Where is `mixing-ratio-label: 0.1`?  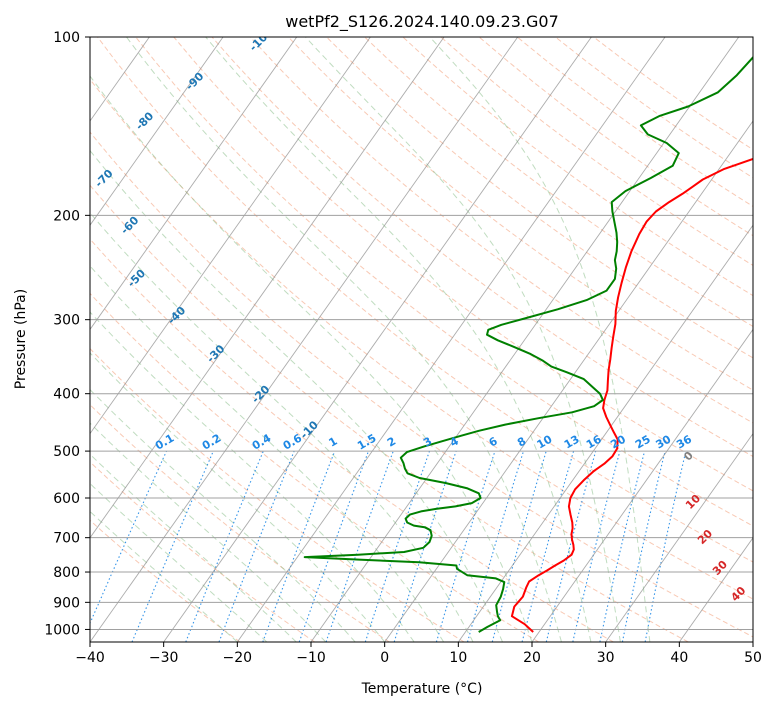 mixing-ratio-label: 0.1 is located at coordinates (164, 442).